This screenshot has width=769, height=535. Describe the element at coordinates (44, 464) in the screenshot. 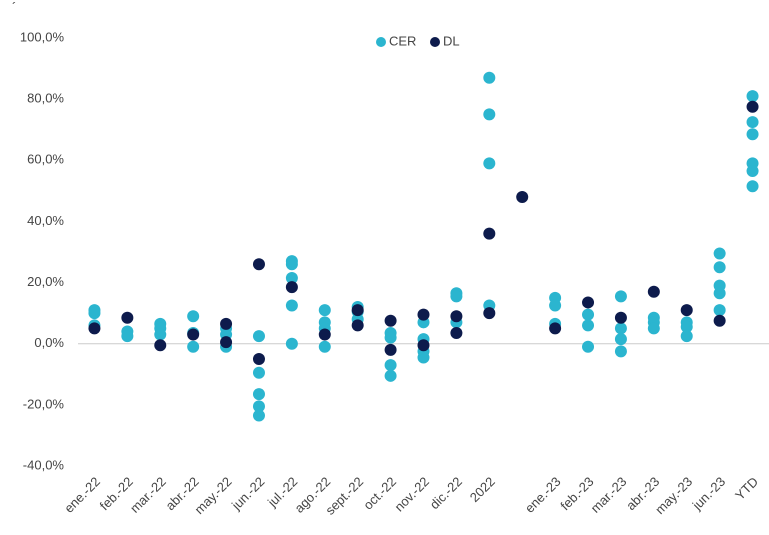

I see `y-tick-label: -40,0%` at that location.